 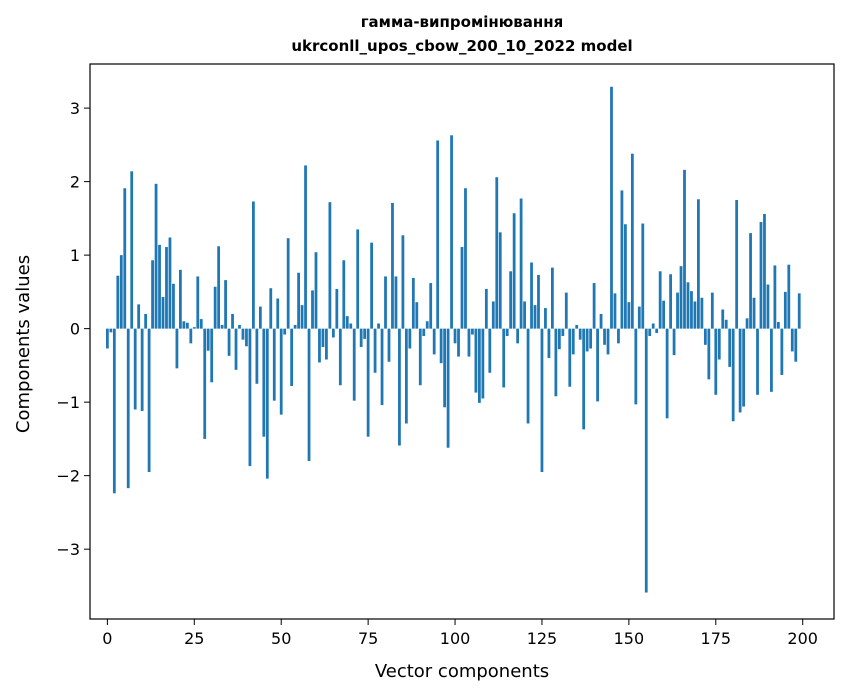 I want to click on x-tick-label: 75, so click(x=368, y=638).